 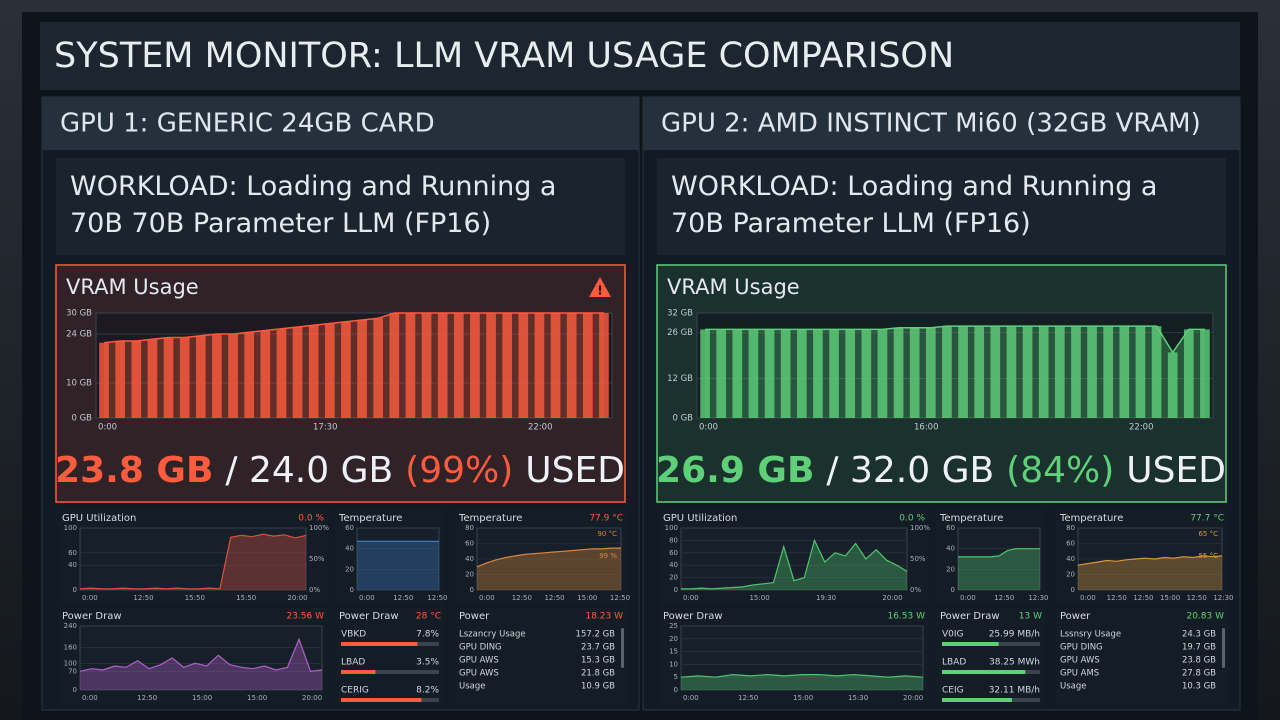 What do you see at coordinates (676, 677) in the screenshot?
I see `y-tick-label: 5` at bounding box center [676, 677].